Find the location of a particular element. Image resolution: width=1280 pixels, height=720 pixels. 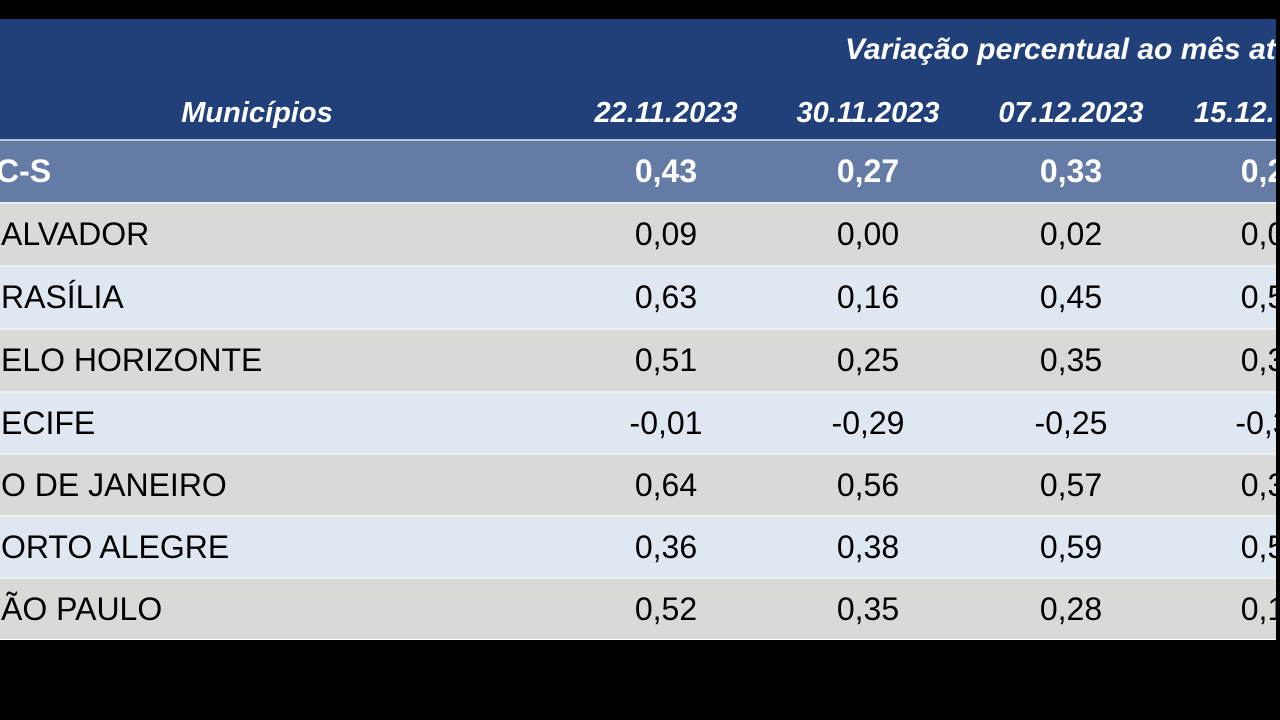

value-cell: 0,43 is located at coordinates (666, 171).